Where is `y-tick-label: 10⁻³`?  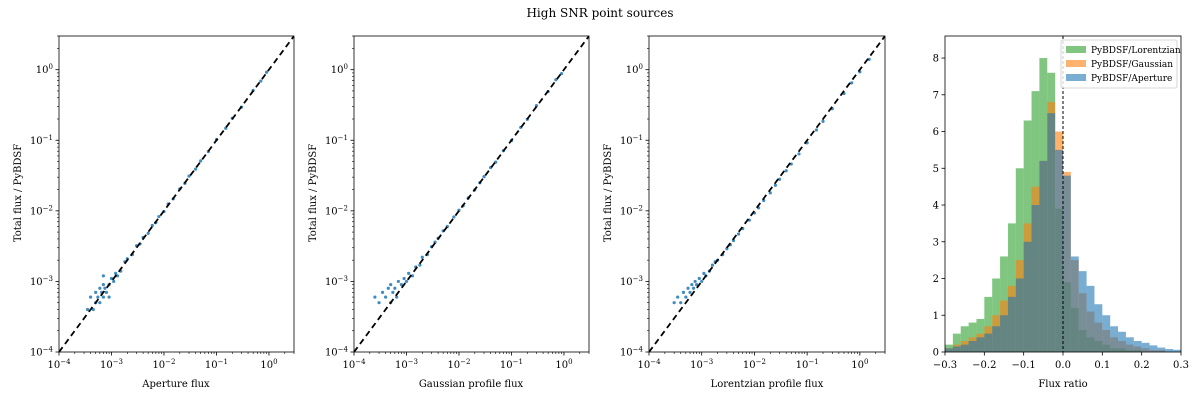 y-tick-label: 10⁻³ is located at coordinates (336, 281).